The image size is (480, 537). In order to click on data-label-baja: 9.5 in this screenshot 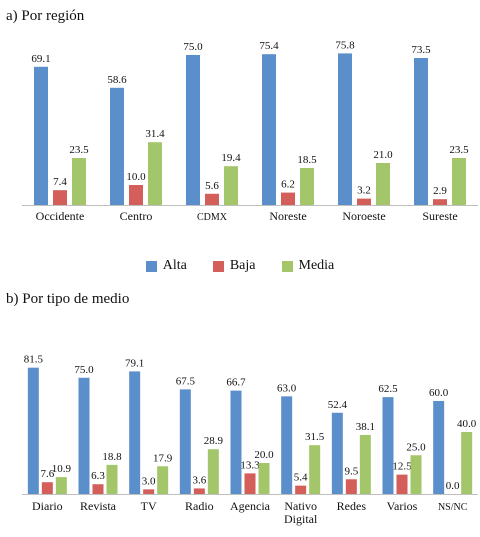, I will do `click(351, 471)`.